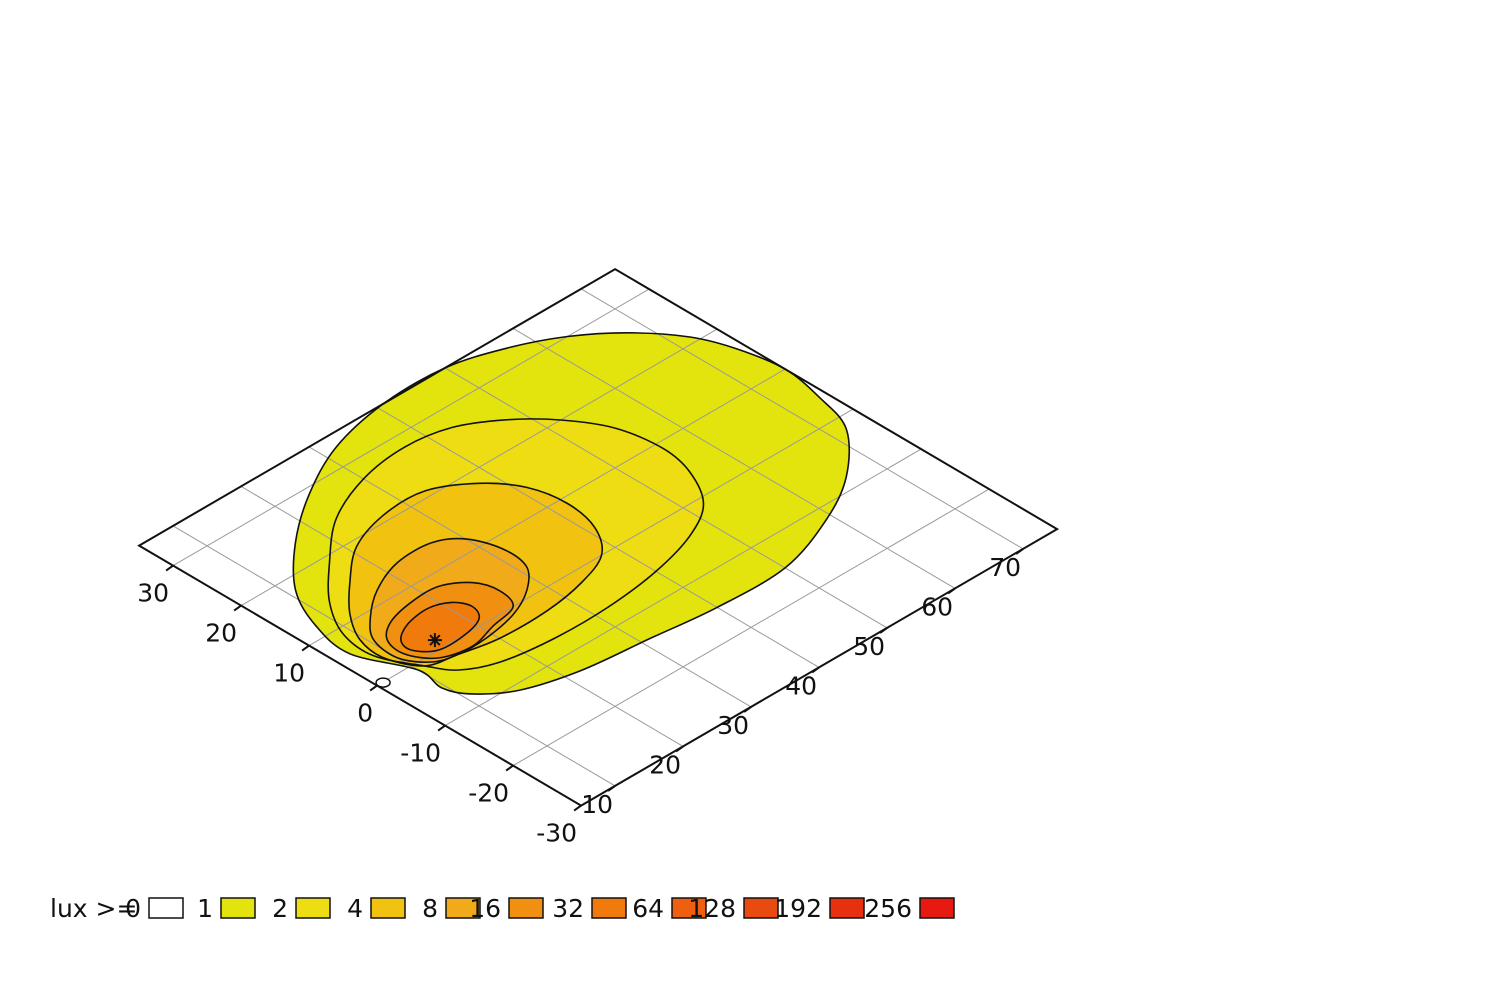 The image size is (1500, 1000). What do you see at coordinates (485, 908) in the screenshot?
I see `legend-label: 16` at bounding box center [485, 908].